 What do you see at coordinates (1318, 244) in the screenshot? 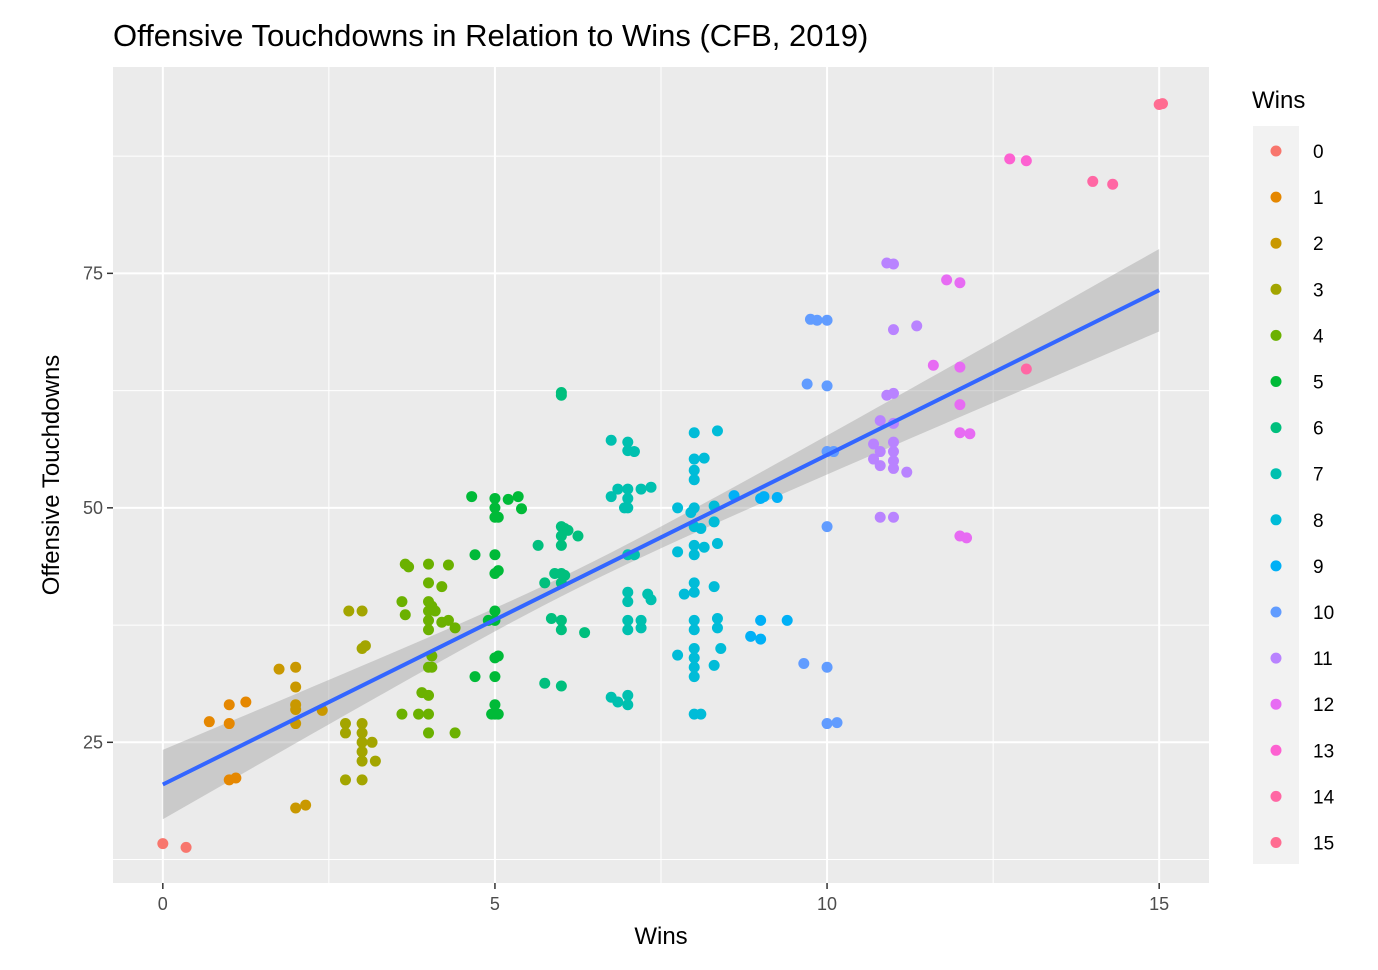
I see `legend-label: 2` at bounding box center [1318, 244].